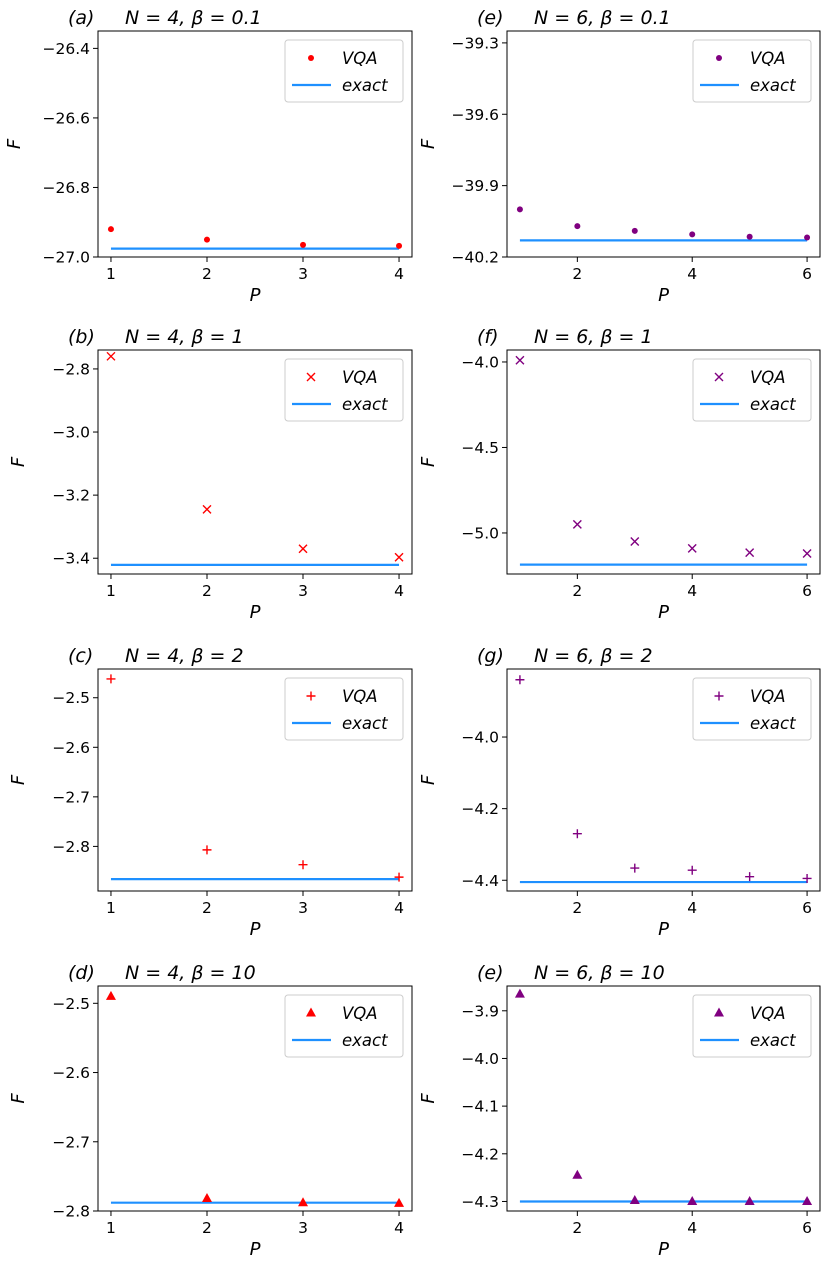  What do you see at coordinates (599, 973) in the screenshot?
I see `panel-title: N = 6, β = 10` at bounding box center [599, 973].